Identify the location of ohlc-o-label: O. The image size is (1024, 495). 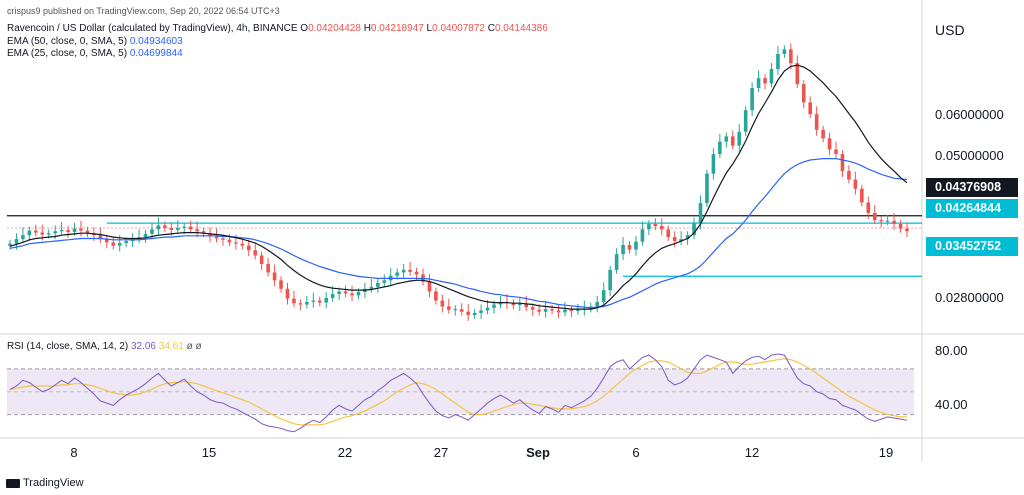
(304, 28).